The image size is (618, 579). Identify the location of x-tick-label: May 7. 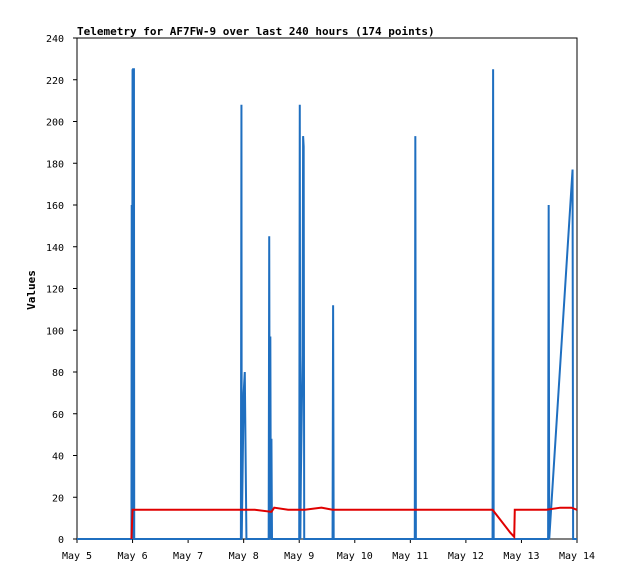
(188, 556).